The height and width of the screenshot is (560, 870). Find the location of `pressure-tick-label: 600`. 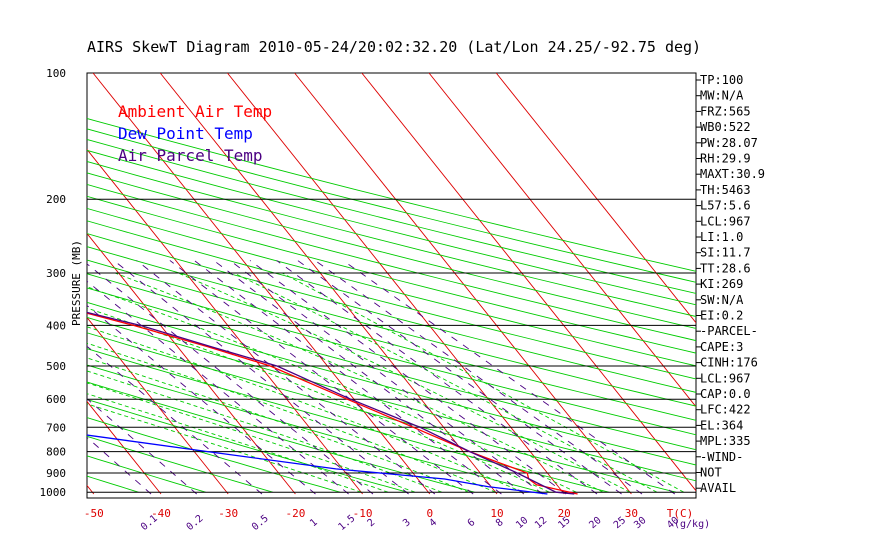

pressure-tick-label: 600 is located at coordinates (56, 399).